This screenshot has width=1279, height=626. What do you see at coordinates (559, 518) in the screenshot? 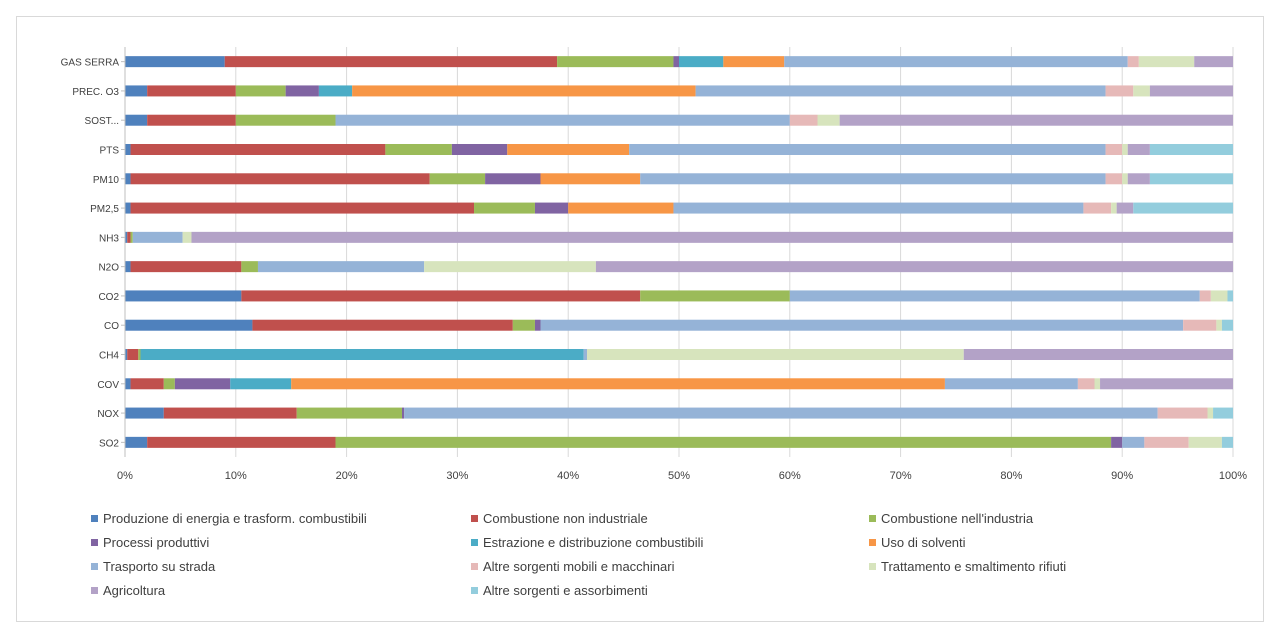
I see `legend-item: Combustione non industriale` at bounding box center [559, 518].